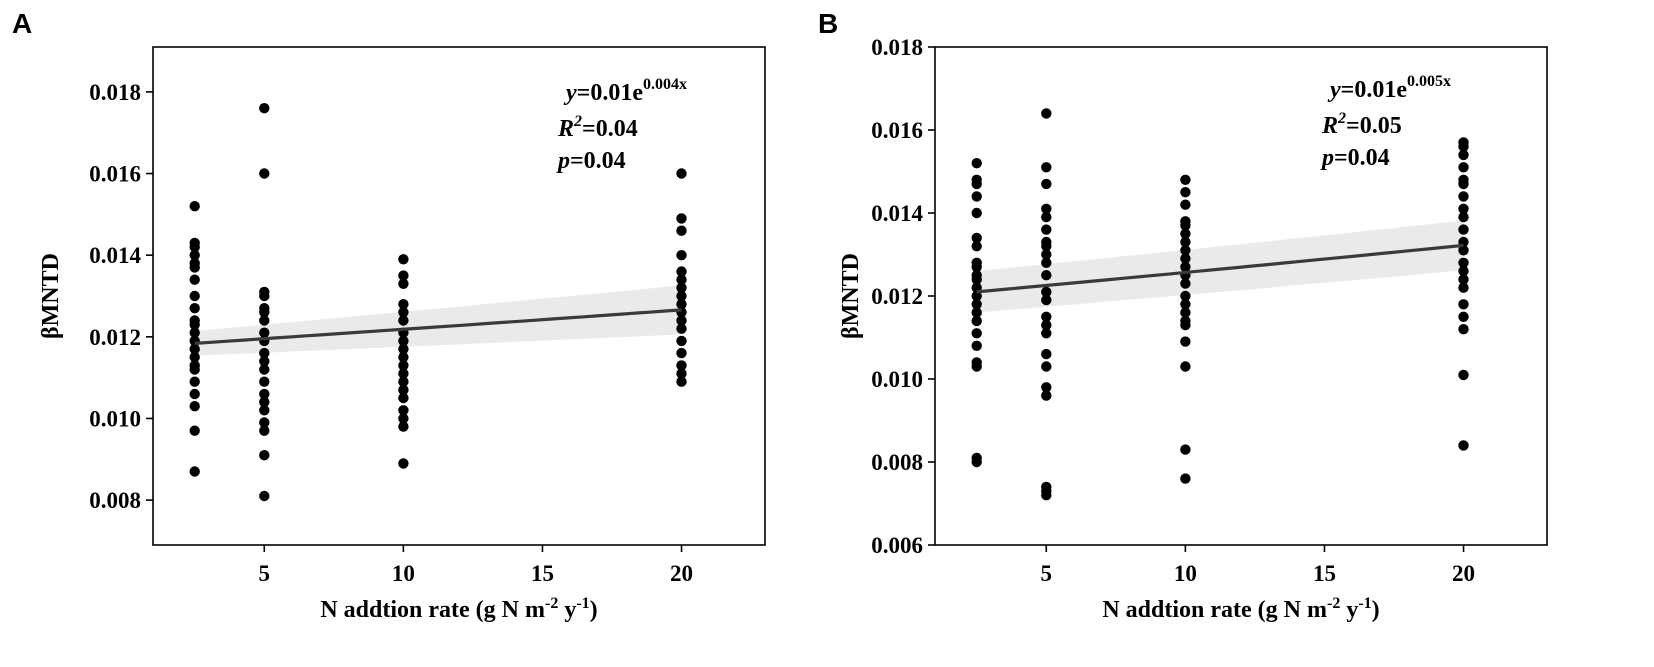 The height and width of the screenshot is (667, 1654). What do you see at coordinates (1327, 158) in the screenshot?
I see `panel-b-p-value-label: p` at bounding box center [1327, 158].